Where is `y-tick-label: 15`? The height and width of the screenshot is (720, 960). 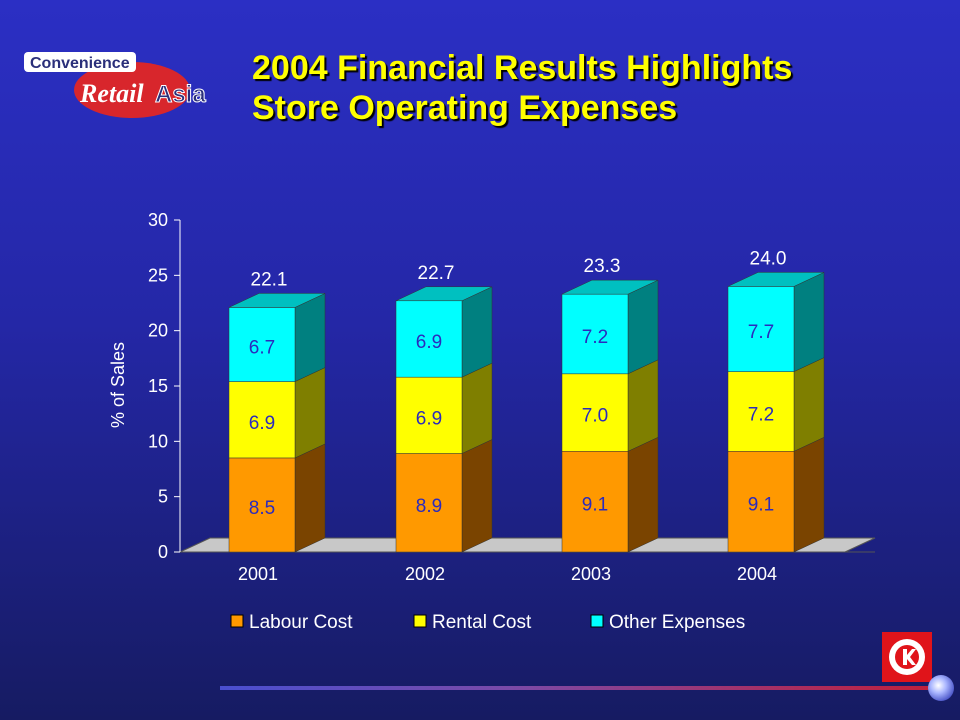
y-tick-label: 15 is located at coordinates (158, 386).